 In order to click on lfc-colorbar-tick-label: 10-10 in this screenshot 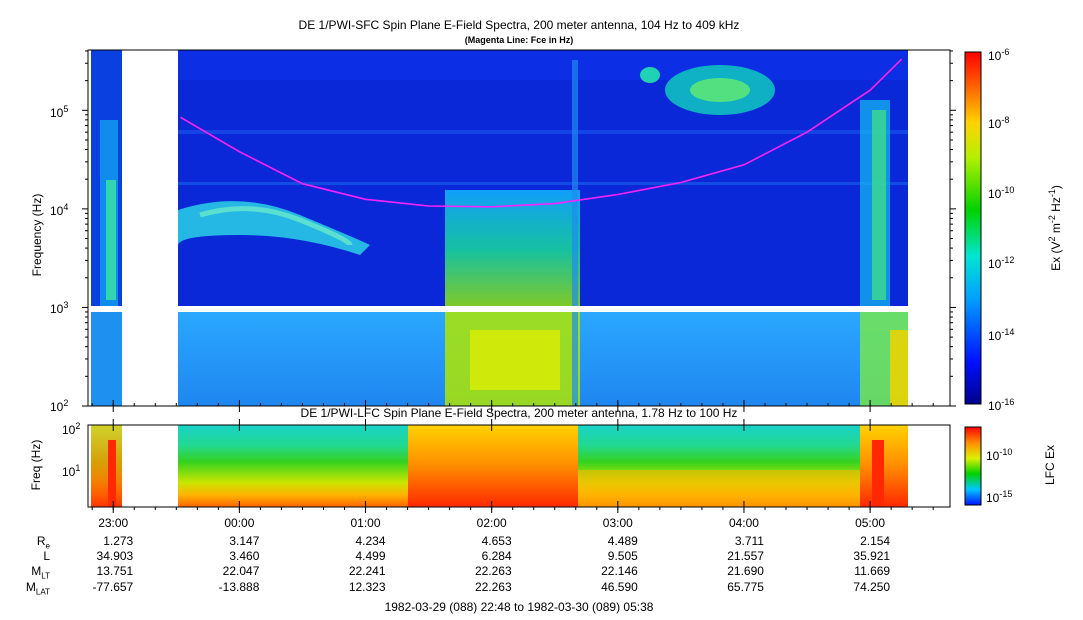, I will do `click(999, 455)`.